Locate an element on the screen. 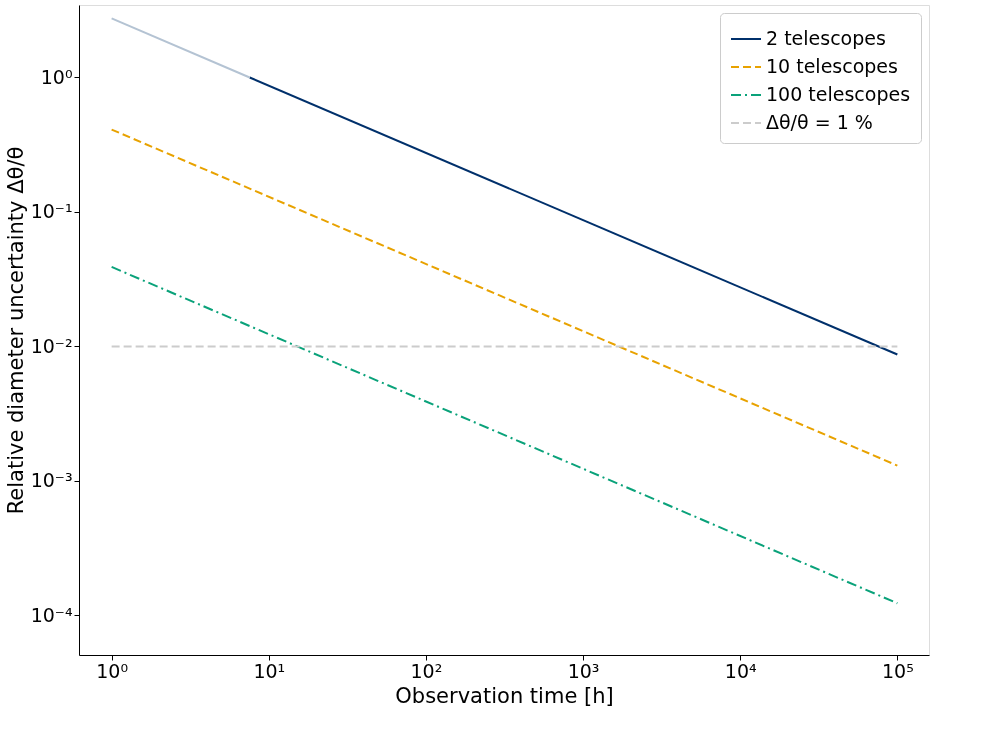 Image resolution: width=1002 pixels, height=734 pixels. x-tick-label: 10² is located at coordinates (426, 670).